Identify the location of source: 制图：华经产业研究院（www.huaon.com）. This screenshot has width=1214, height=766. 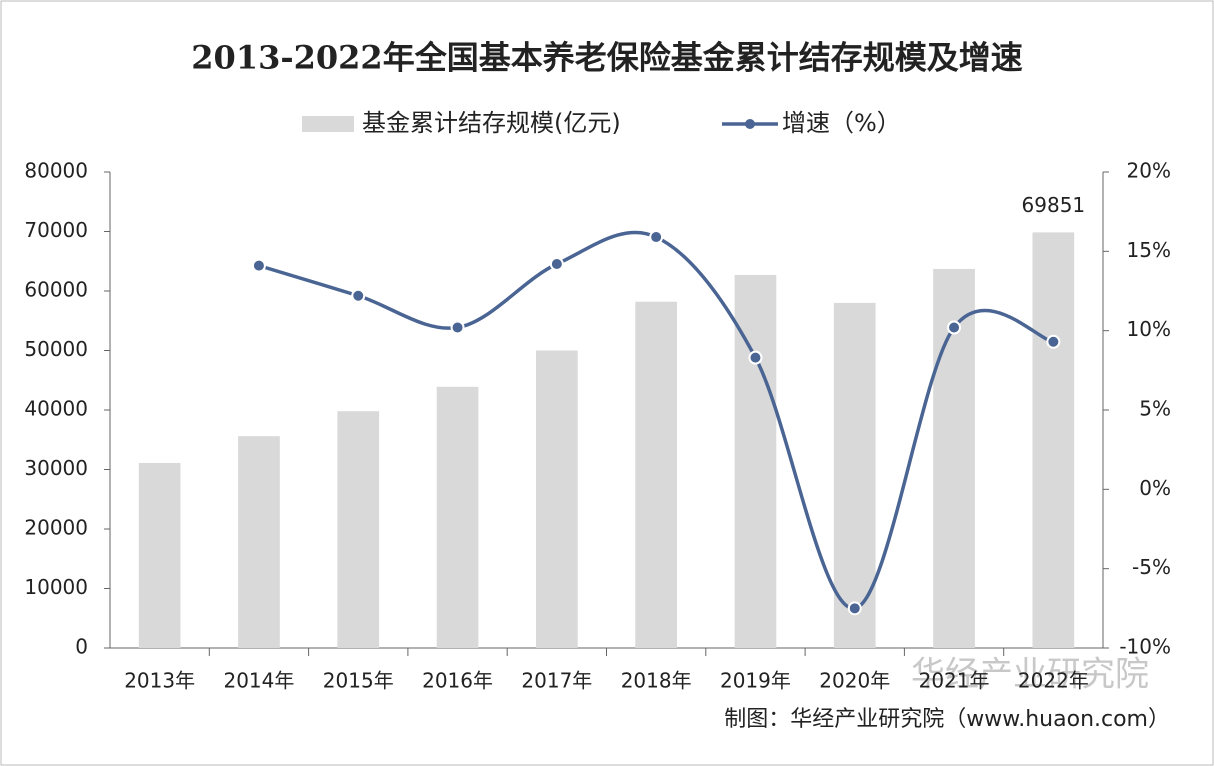
(947, 719).